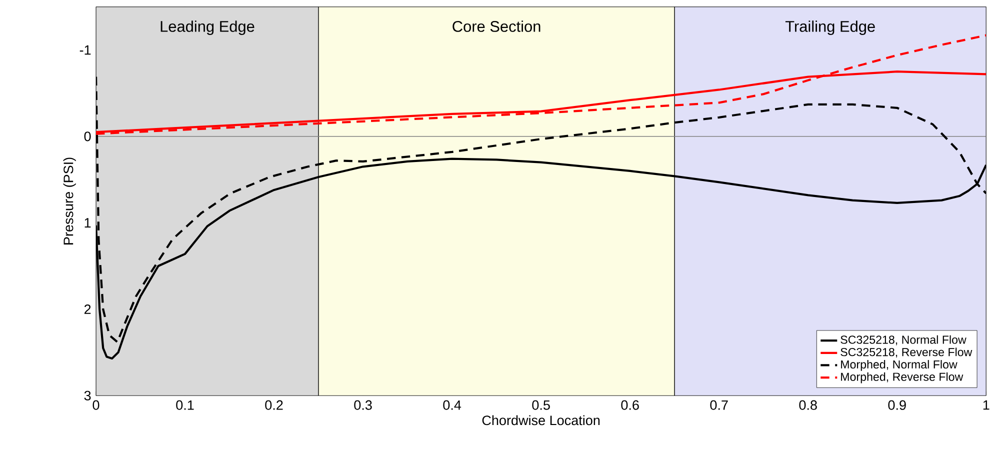 This screenshot has height=463, width=990. Describe the element at coordinates (897, 405) in the screenshot. I see `x-tick-label: 0.9` at that location.